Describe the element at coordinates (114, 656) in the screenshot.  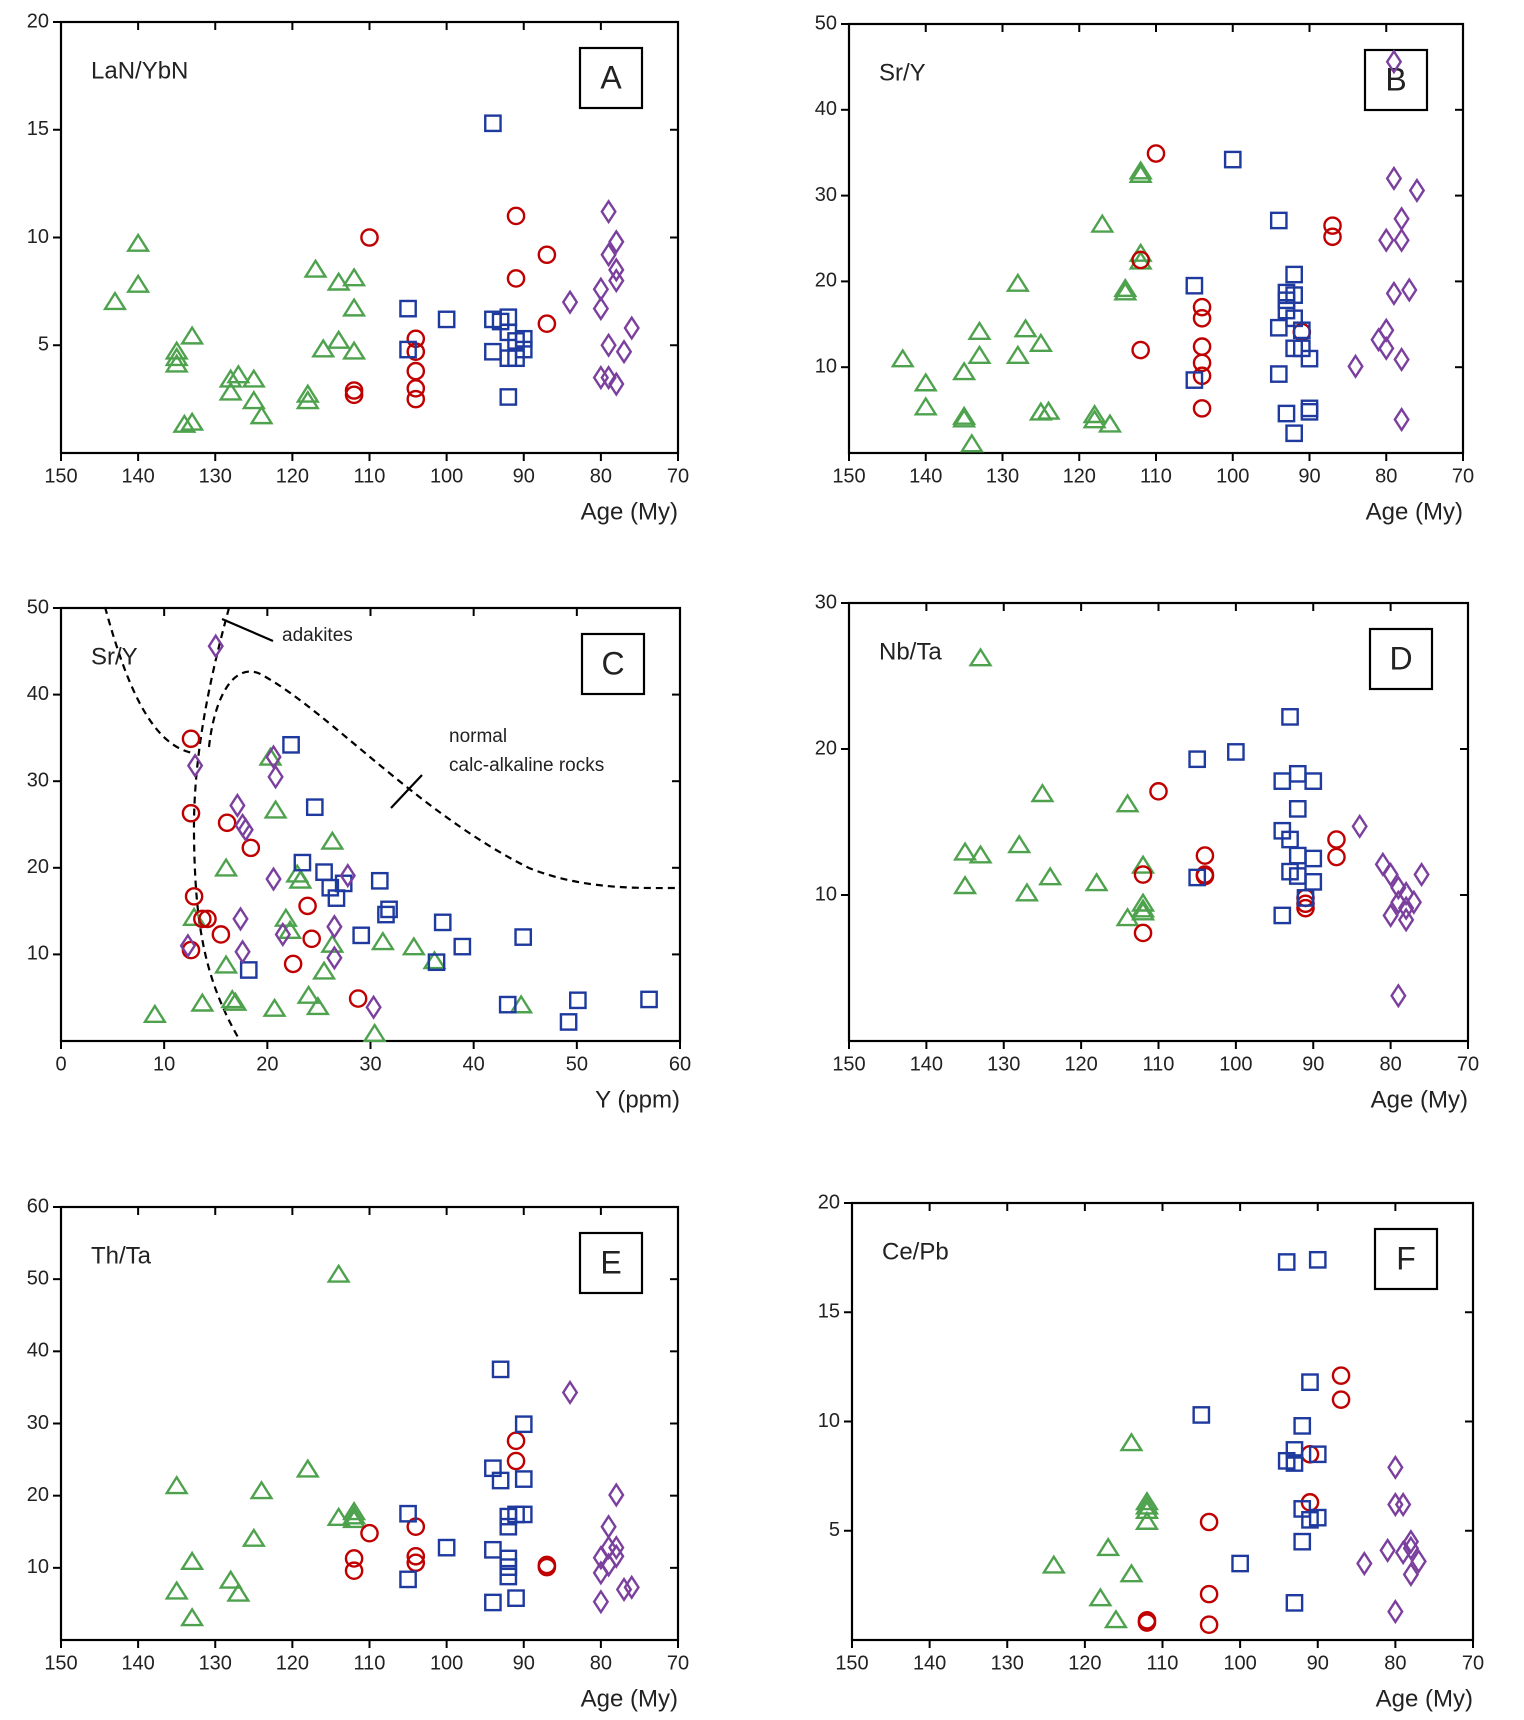
I see `panel-label: Sr/Y` at that location.